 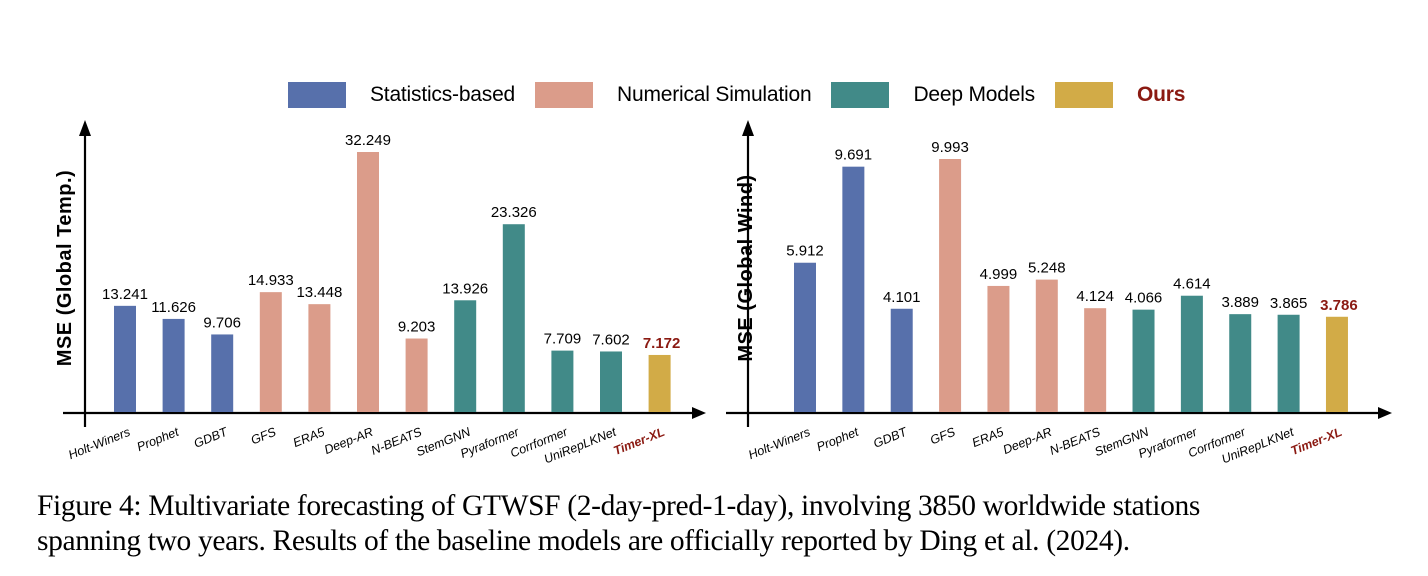 I want to click on legend-label-numerical-simulation: Numerical Simulation, so click(x=714, y=94).